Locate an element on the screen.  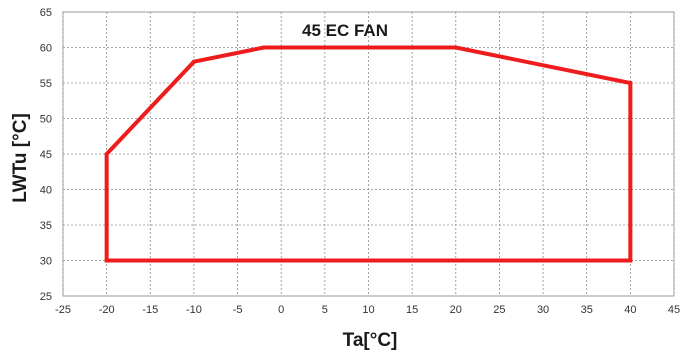
x-tick-label: 35 is located at coordinates (587, 310).